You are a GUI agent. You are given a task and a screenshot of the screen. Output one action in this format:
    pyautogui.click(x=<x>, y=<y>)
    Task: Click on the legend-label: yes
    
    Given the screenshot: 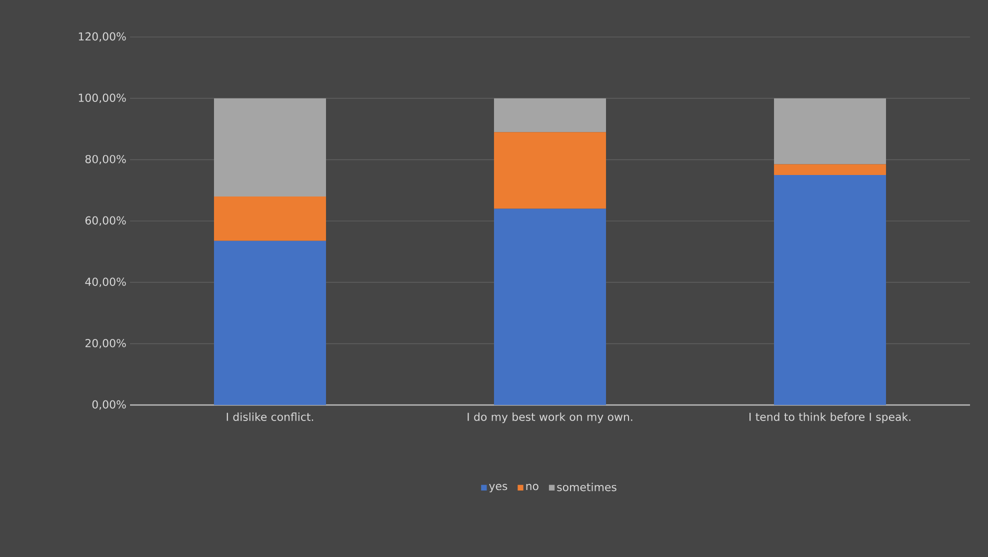 What is the action you would take?
    pyautogui.click(x=498, y=488)
    